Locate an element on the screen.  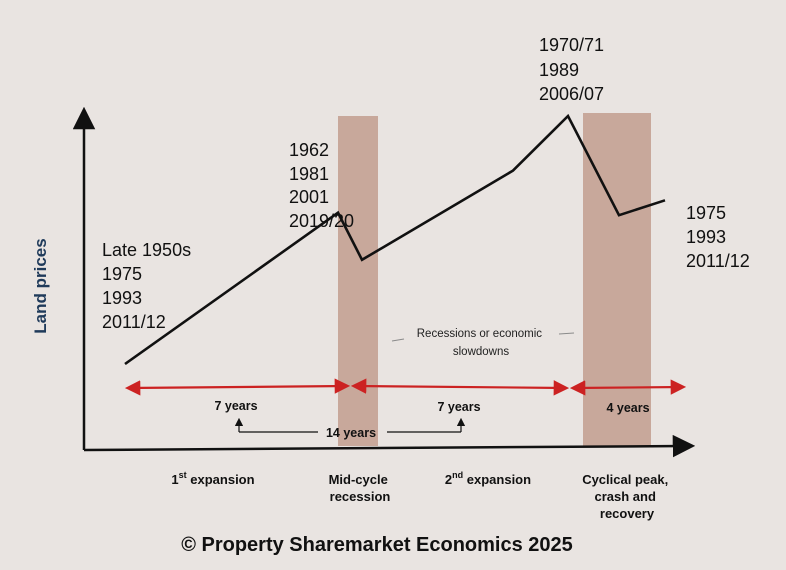
recession-band-mid-cycle is located at coordinates (358, 281).